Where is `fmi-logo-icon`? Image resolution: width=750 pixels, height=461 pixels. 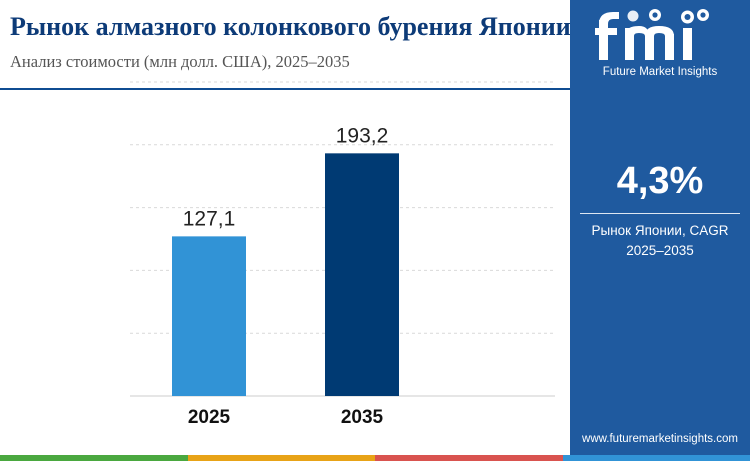 fmi-logo-icon is located at coordinates (652, 34).